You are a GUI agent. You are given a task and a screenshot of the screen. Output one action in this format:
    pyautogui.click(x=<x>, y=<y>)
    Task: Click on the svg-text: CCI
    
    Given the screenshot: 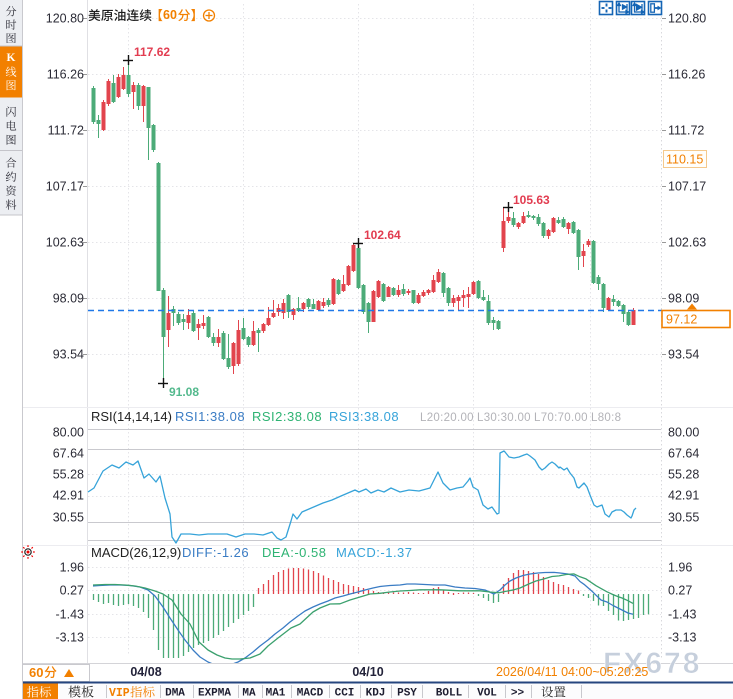 What is the action you would take?
    pyautogui.click(x=345, y=693)
    